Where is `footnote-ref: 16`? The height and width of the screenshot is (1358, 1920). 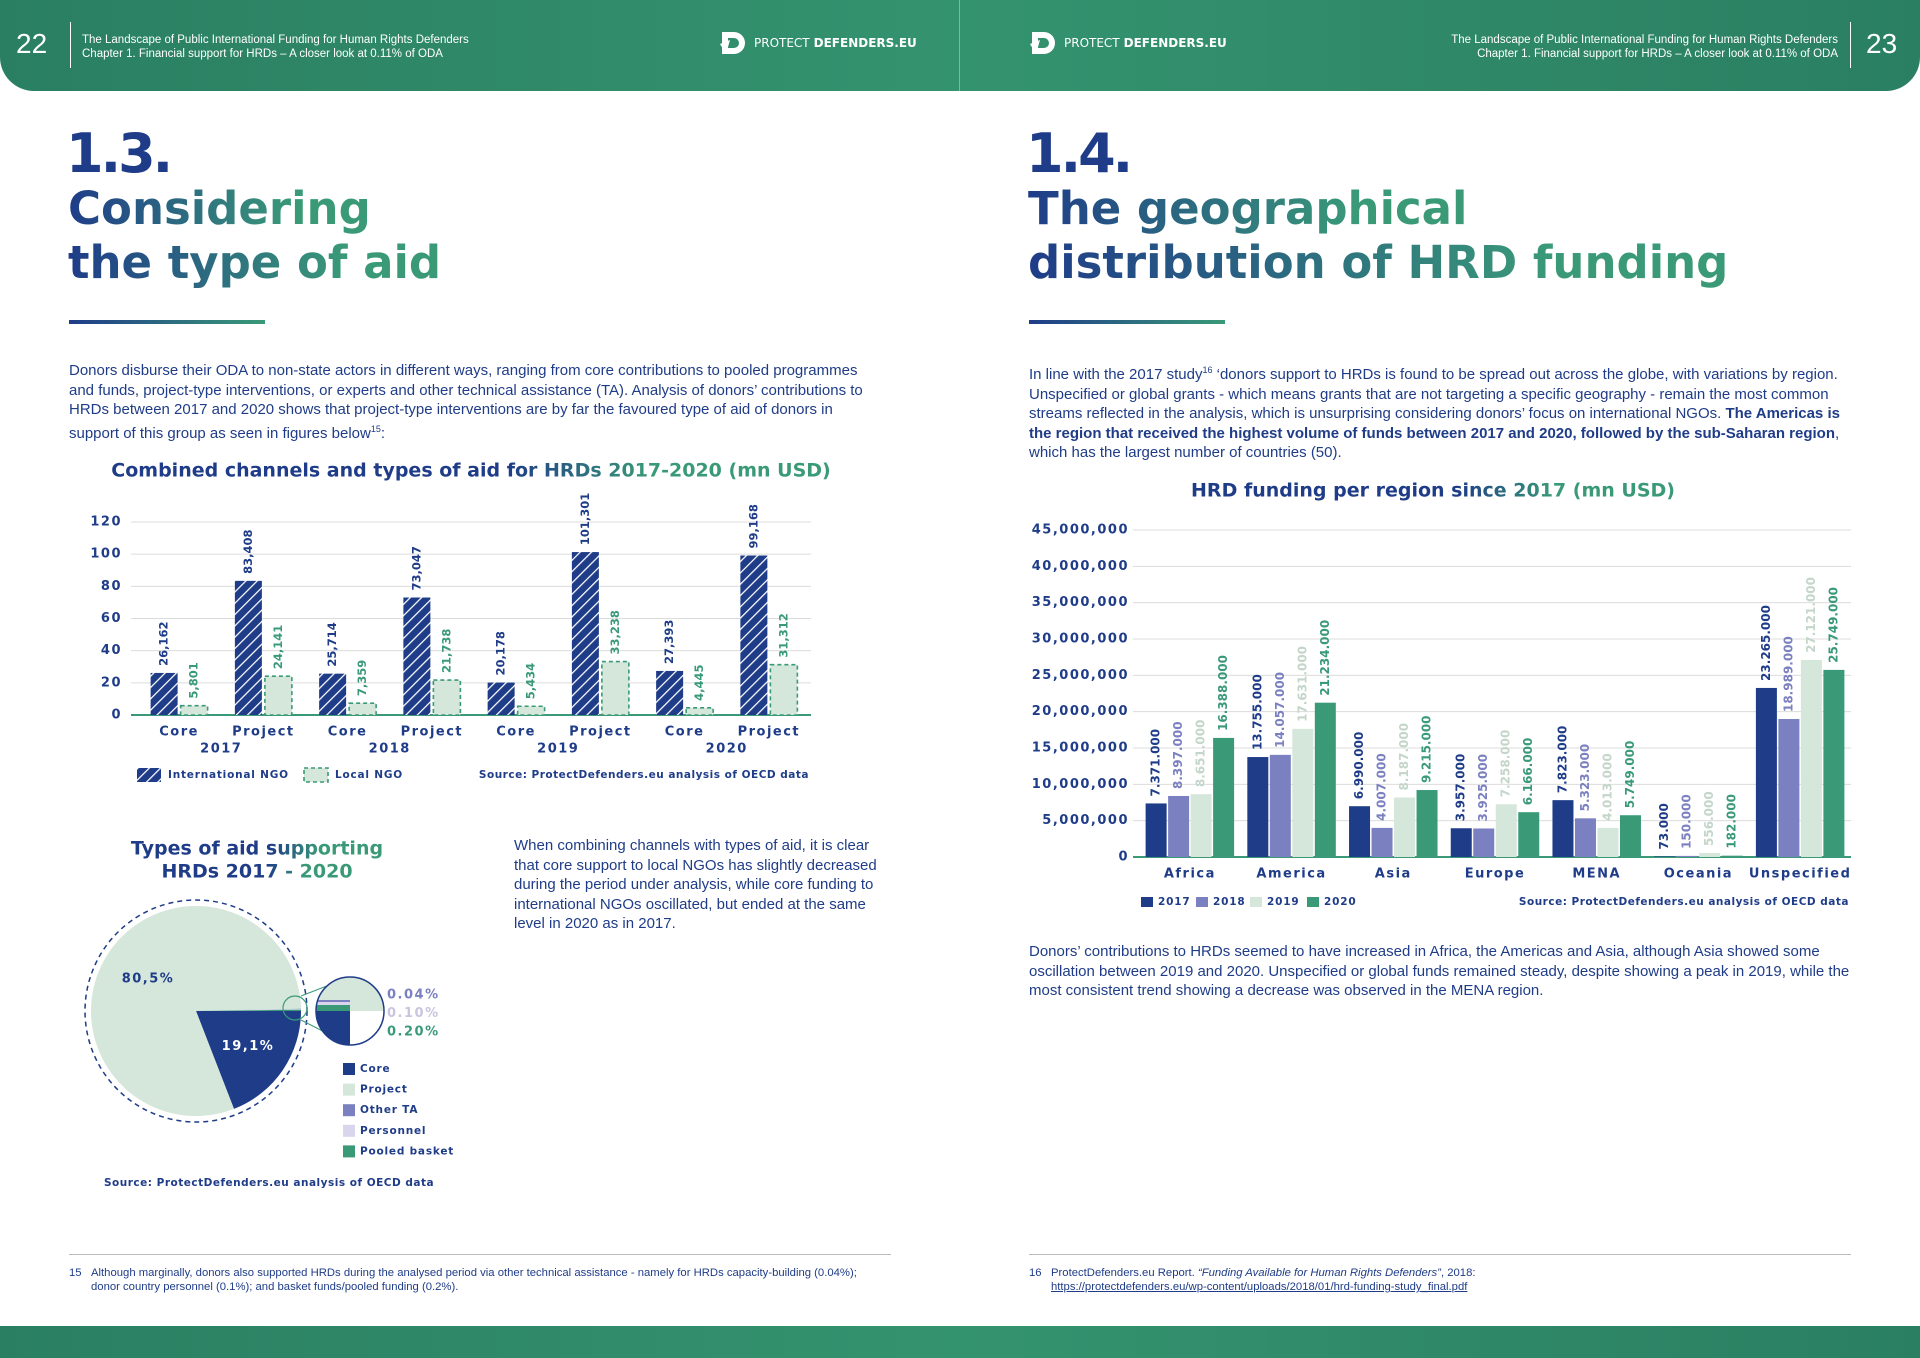
footnote-ref: 16 is located at coordinates (1207, 370).